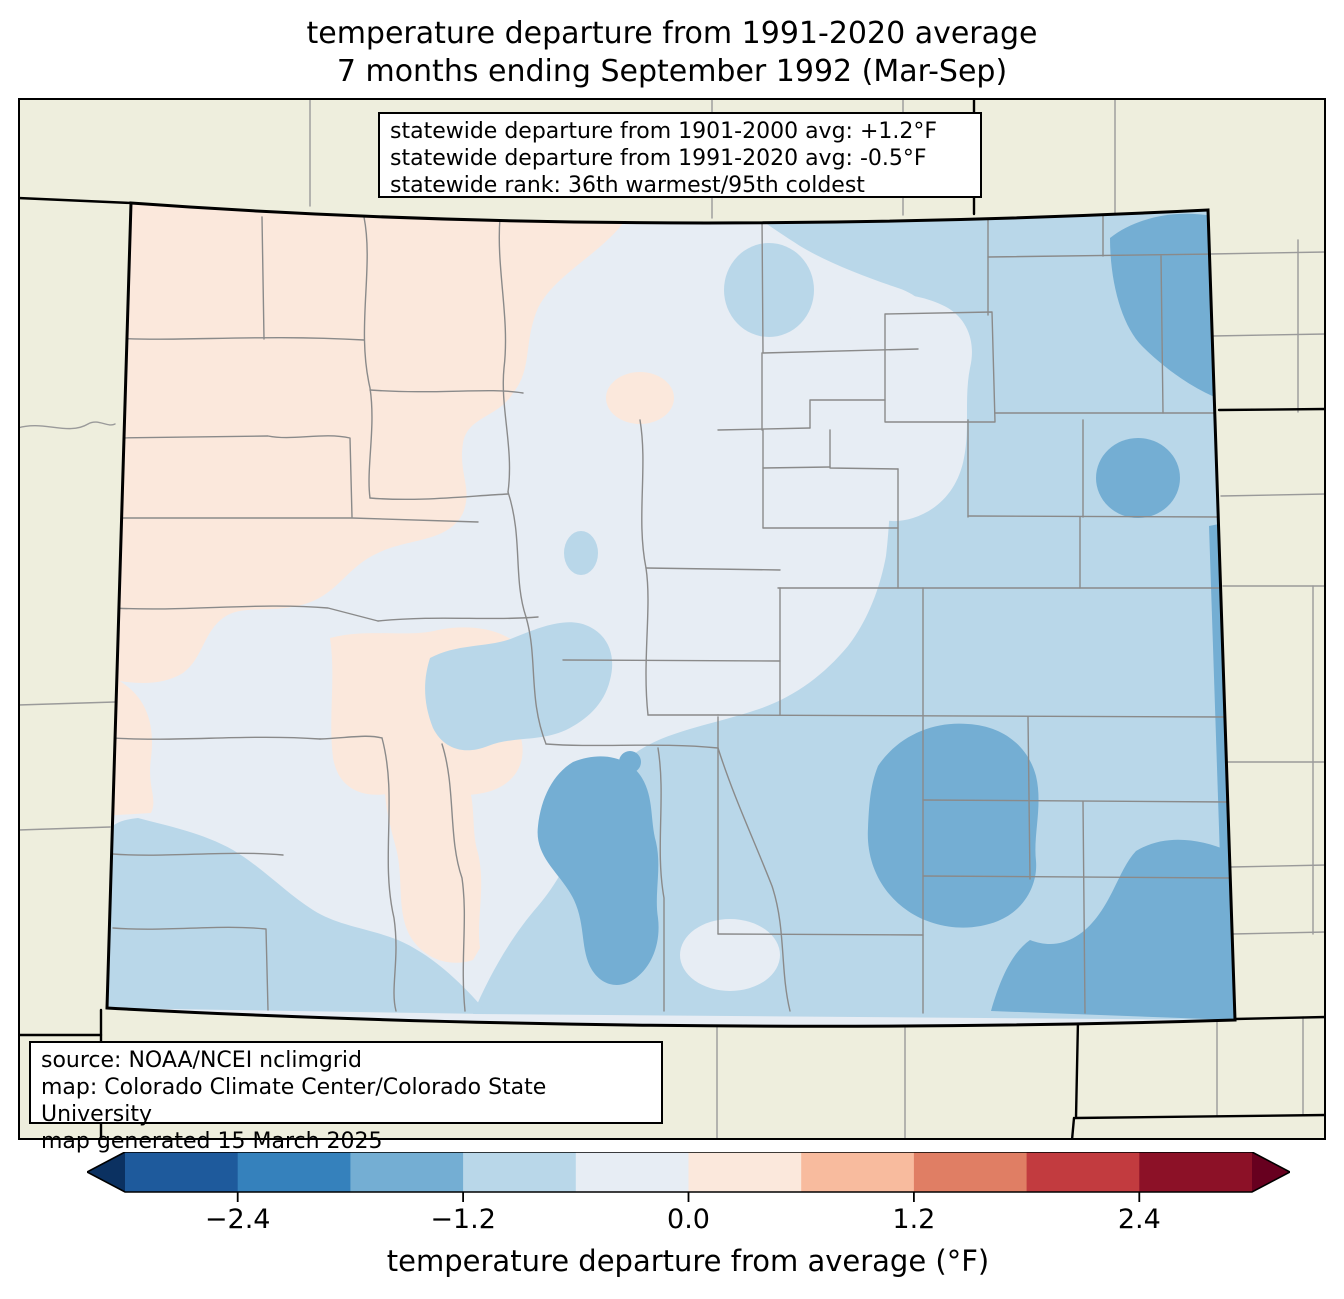  What do you see at coordinates (688, 1261) in the screenshot?
I see `colorbar-axis-label: temperature departure from average (°F)` at bounding box center [688, 1261].